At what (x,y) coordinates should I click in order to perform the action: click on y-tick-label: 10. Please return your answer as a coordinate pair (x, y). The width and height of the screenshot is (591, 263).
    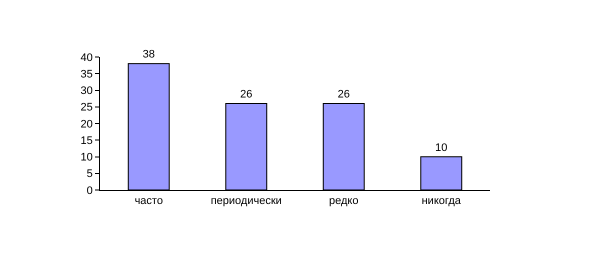
    Looking at the image, I should click on (86, 158).